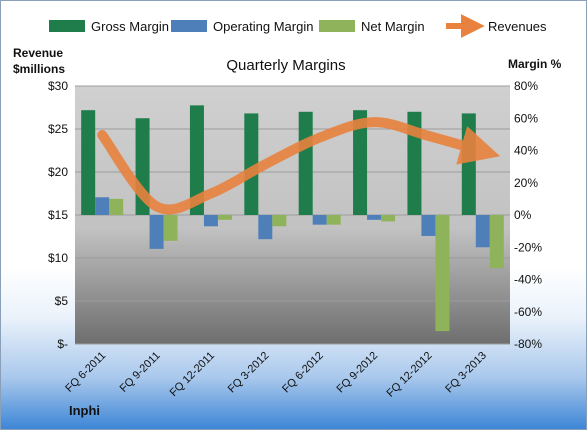 This screenshot has width=587, height=430. I want to click on legend-label: Net Margin, so click(393, 26).